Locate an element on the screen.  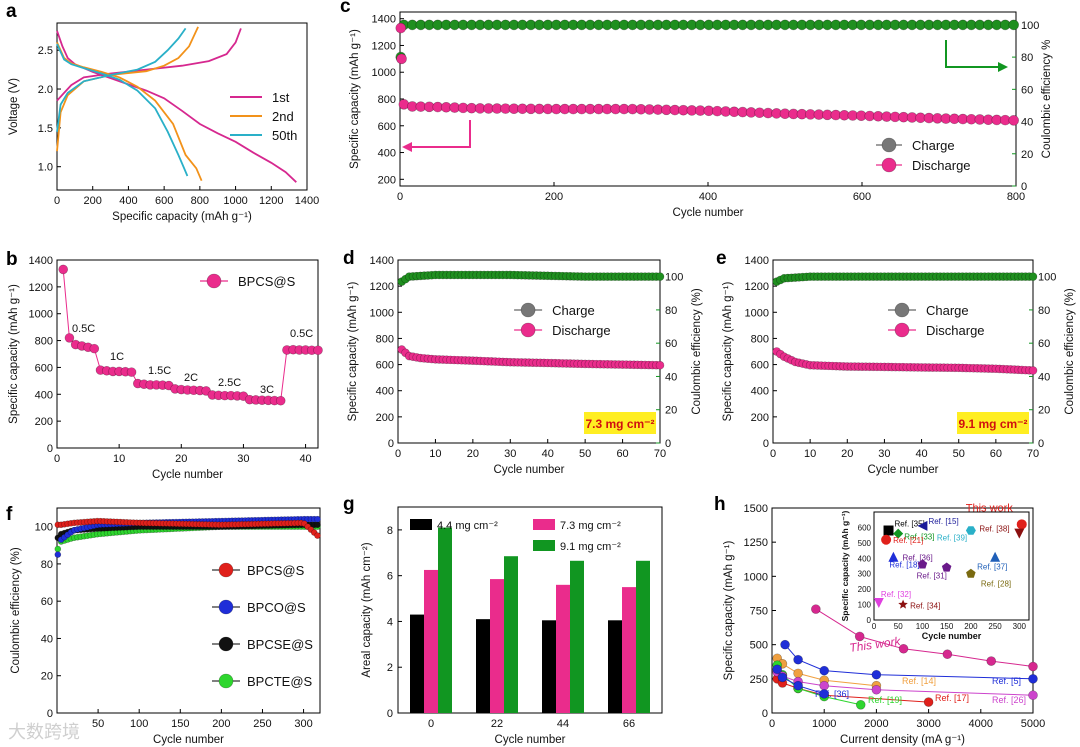
panel-h-inset-point-label: Ref. [35] is located at coordinates (910, 524).